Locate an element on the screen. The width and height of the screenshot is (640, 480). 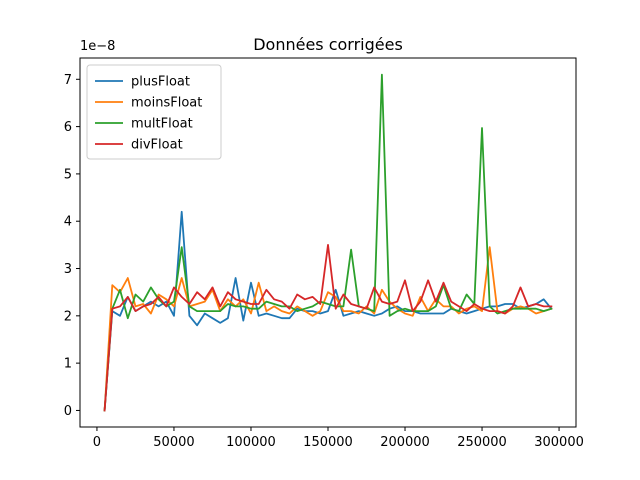
x-tick-label: 250000 is located at coordinates (482, 442).